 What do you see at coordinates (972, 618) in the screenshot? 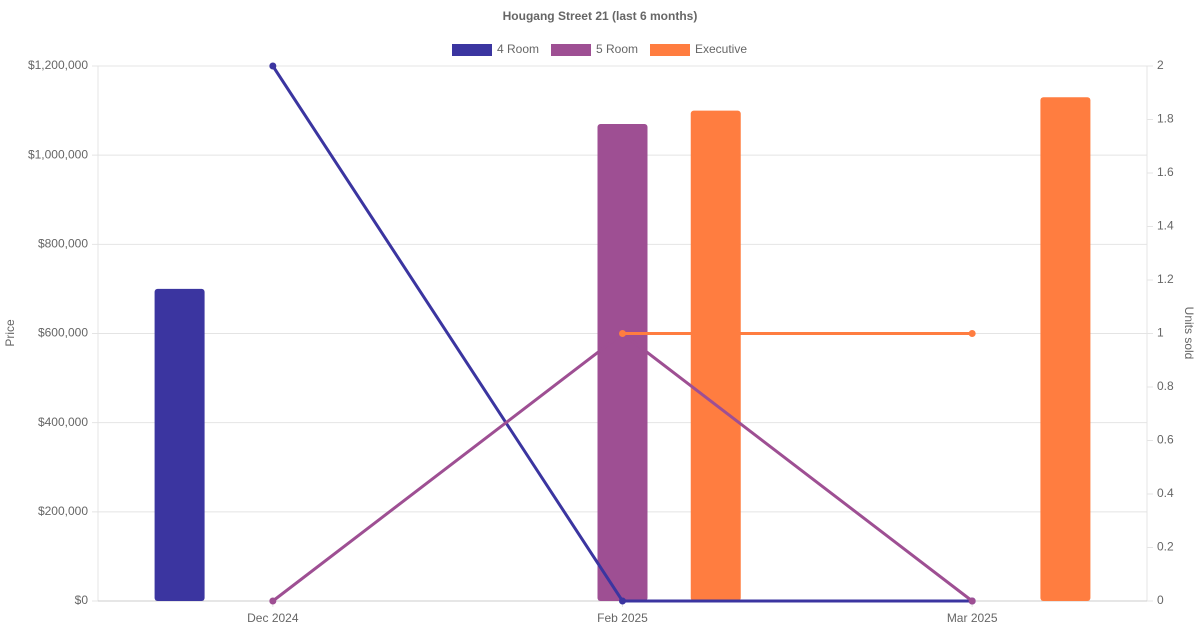
I see `x-tick-label: Mar 2025` at bounding box center [972, 618].